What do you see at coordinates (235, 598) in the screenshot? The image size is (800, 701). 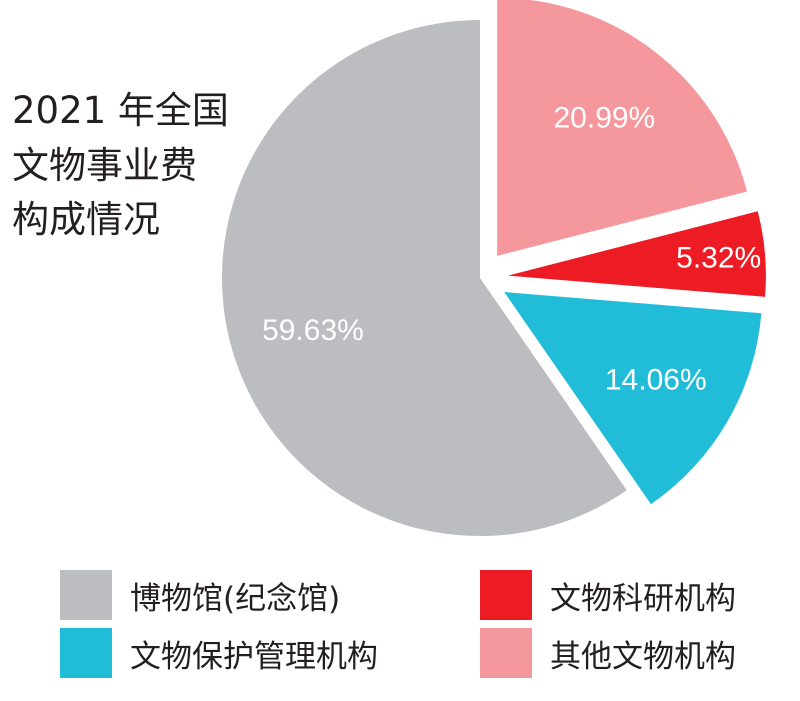 I see `legend-label-museum: 博物馆(纪念馆)` at bounding box center [235, 598].